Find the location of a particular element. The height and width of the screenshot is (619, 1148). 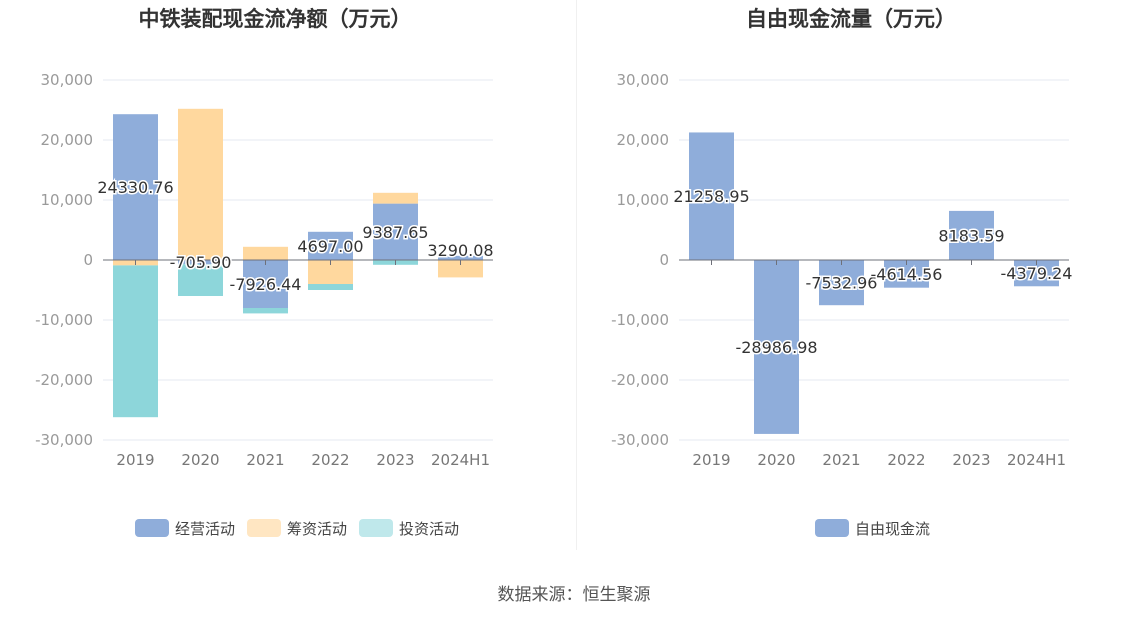

data-label: 9387.65 is located at coordinates (395, 232).